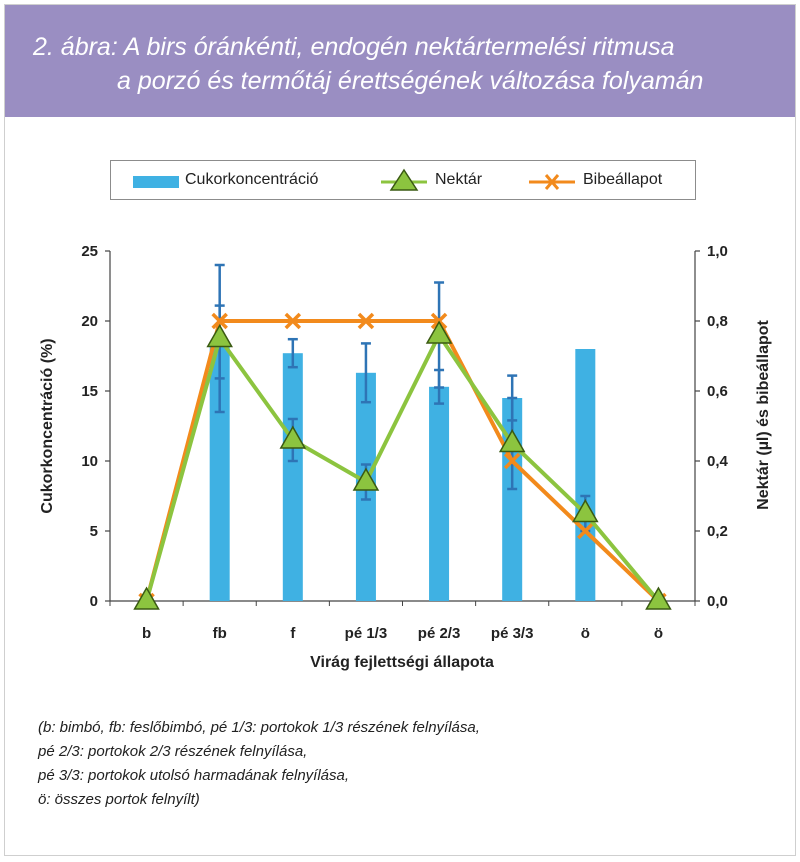 The width and height of the screenshot is (800, 862). Describe the element at coordinates (89, 321) in the screenshot. I see `y-tick-label: 20` at that location.